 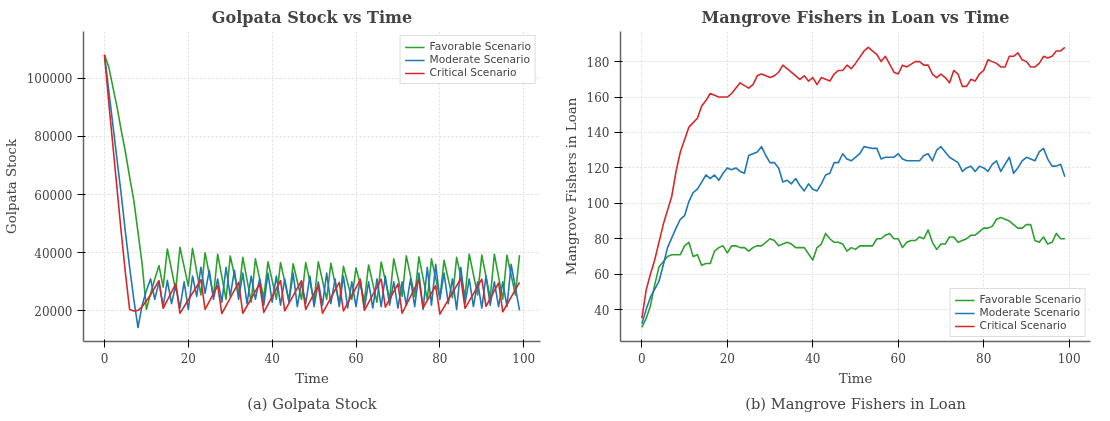 What do you see at coordinates (312, 17) in the screenshot?
I see `chart-title: Golpata Stock vs Time` at bounding box center [312, 17].